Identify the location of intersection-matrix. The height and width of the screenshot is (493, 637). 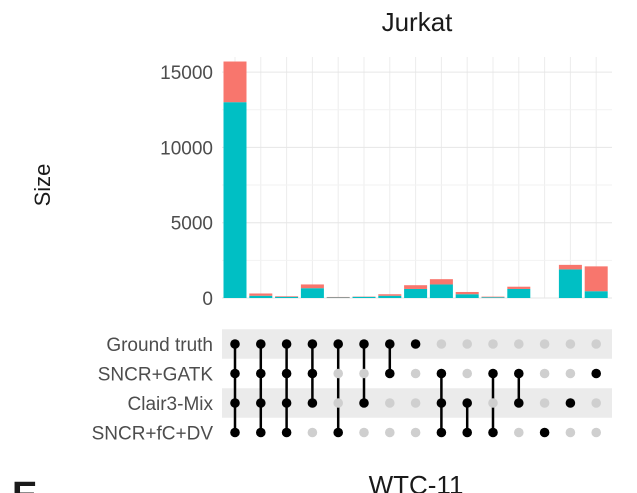
(415, 388).